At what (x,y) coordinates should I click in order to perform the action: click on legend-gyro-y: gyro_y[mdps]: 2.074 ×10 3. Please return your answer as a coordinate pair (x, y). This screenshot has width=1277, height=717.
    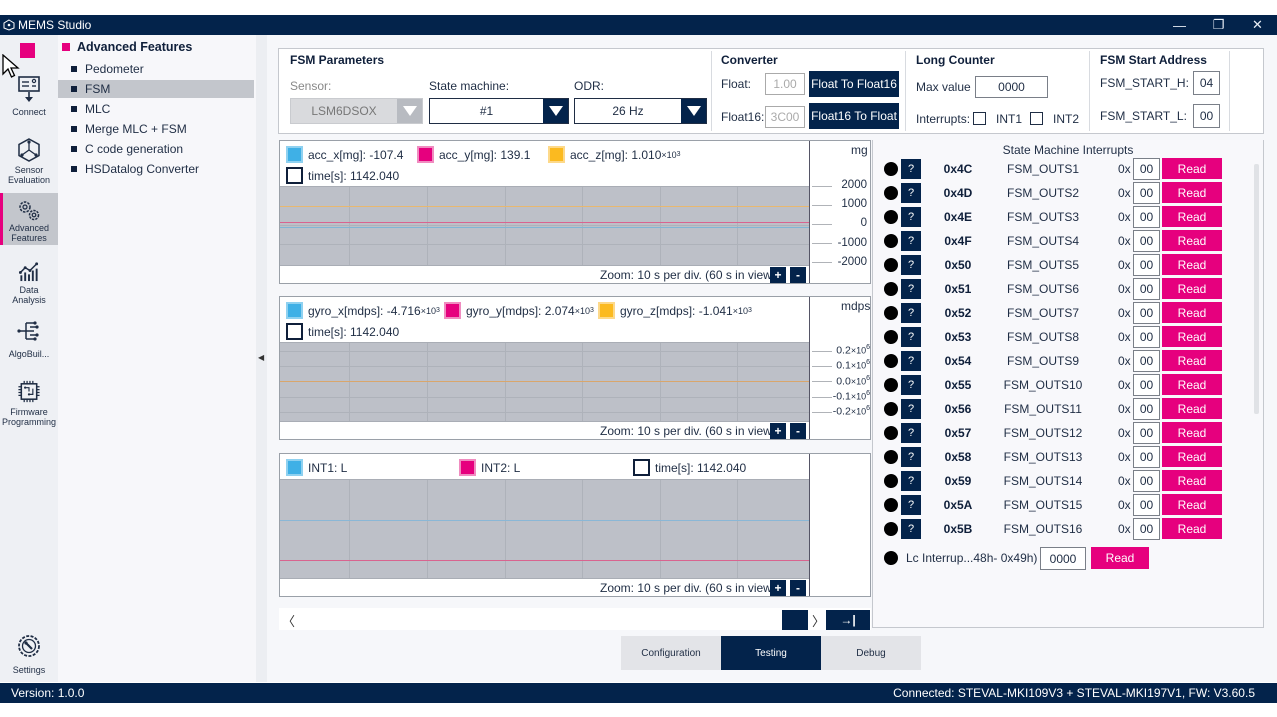
    Looking at the image, I should click on (519, 310).